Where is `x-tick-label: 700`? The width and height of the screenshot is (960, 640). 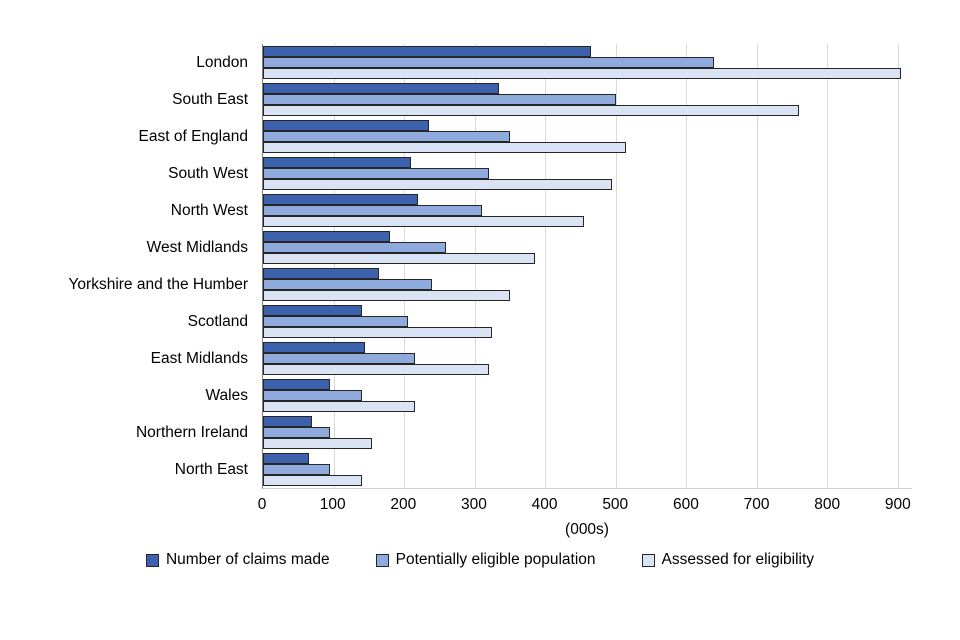 x-tick-label: 700 is located at coordinates (756, 504).